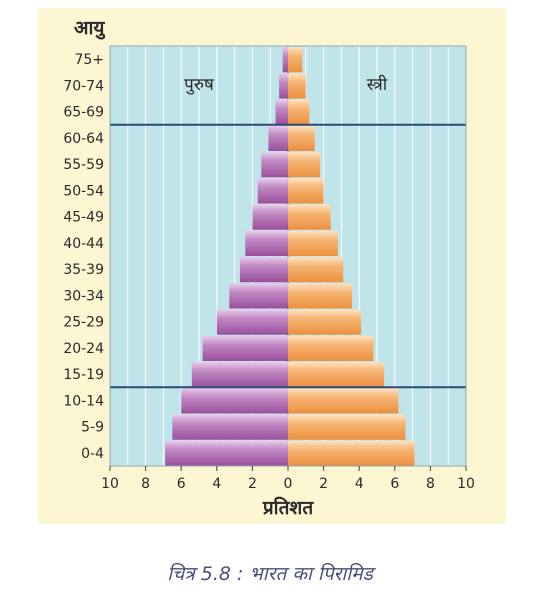 The height and width of the screenshot is (602, 540). I want to click on y-tick-label: 55-59, so click(83, 165).